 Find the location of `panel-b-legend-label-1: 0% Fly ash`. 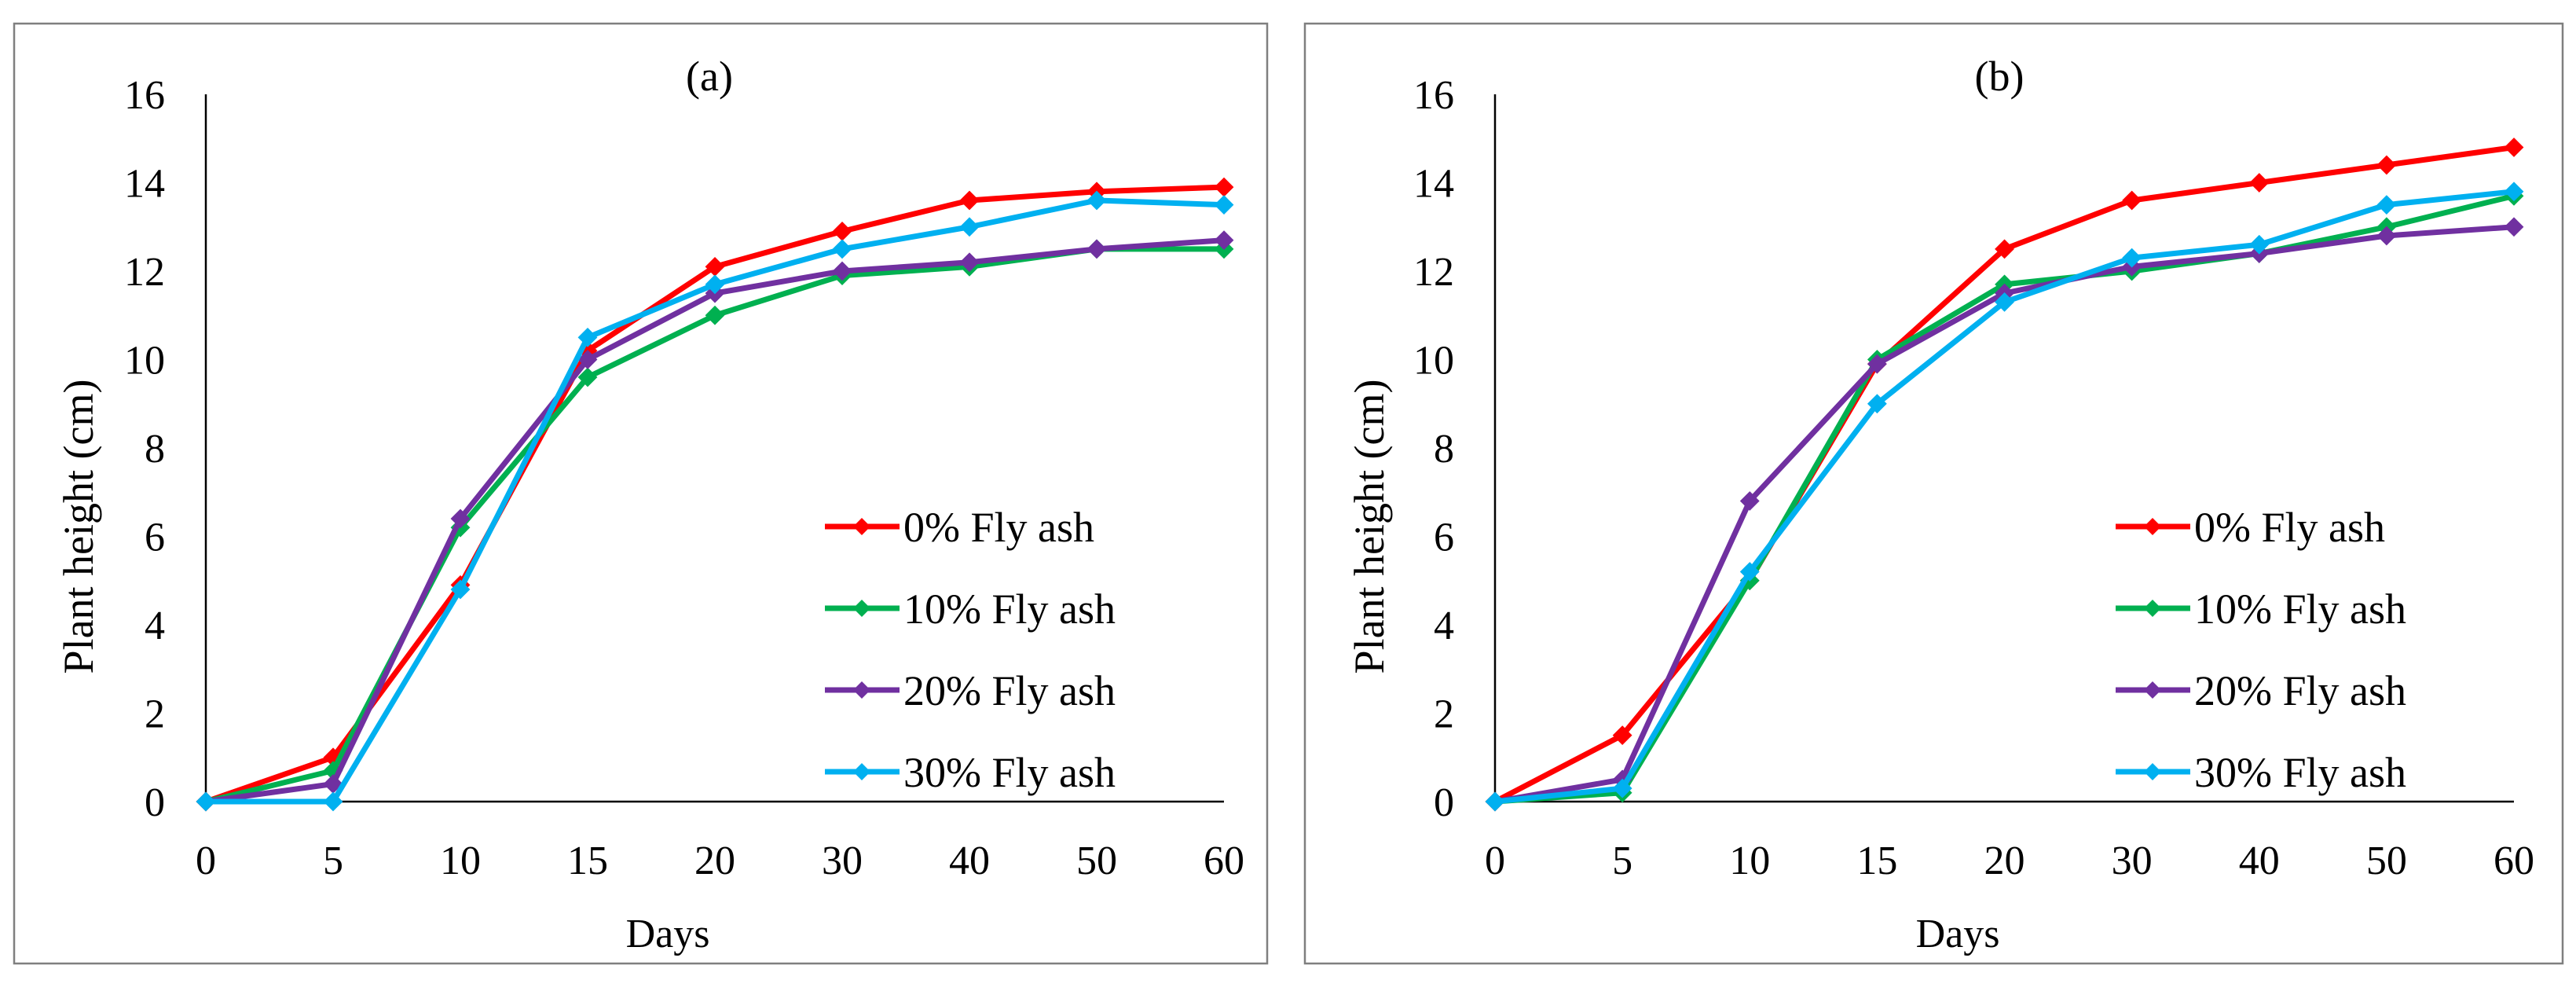

panel-b-legend-label-1: 0% Fly ash is located at coordinates (2289, 527).